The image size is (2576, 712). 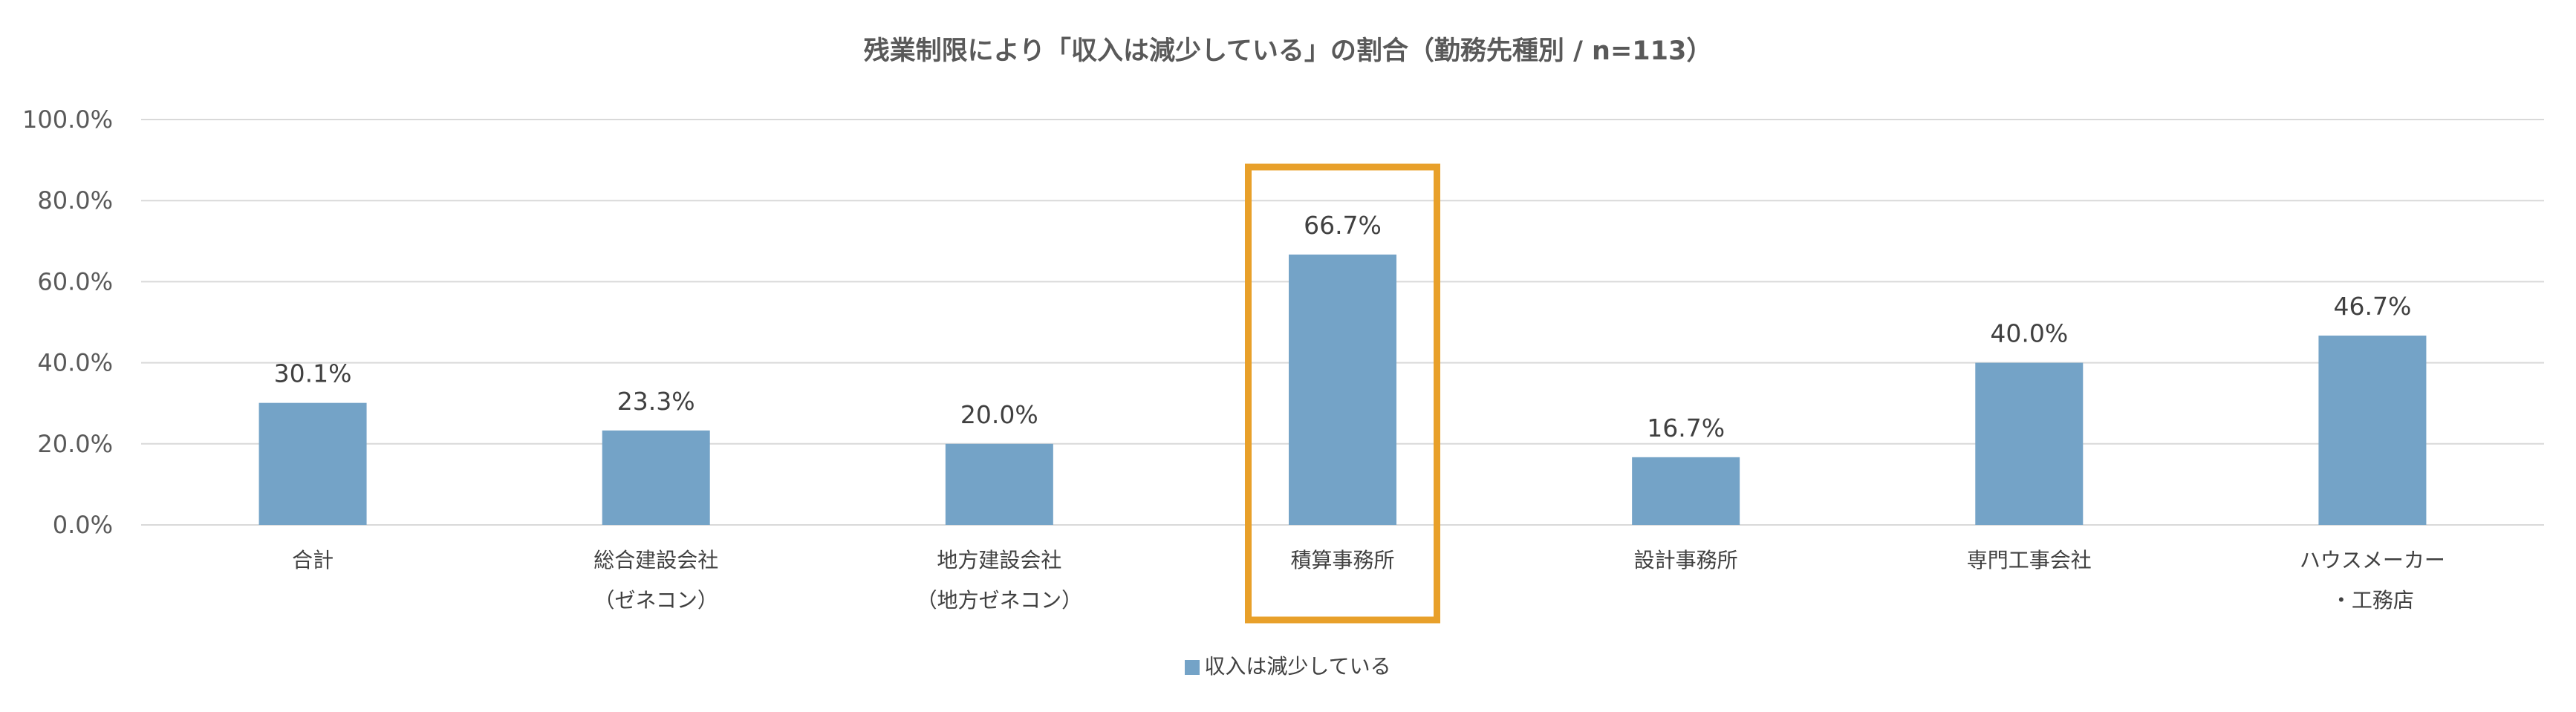 I want to click on data-label: 66.7%, so click(x=1343, y=226).